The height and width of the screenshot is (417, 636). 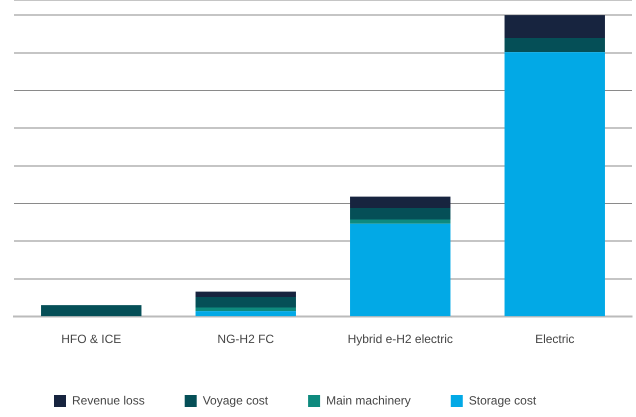 What do you see at coordinates (245, 339) in the screenshot?
I see `x-tick-label: NG-H2 FC` at bounding box center [245, 339].